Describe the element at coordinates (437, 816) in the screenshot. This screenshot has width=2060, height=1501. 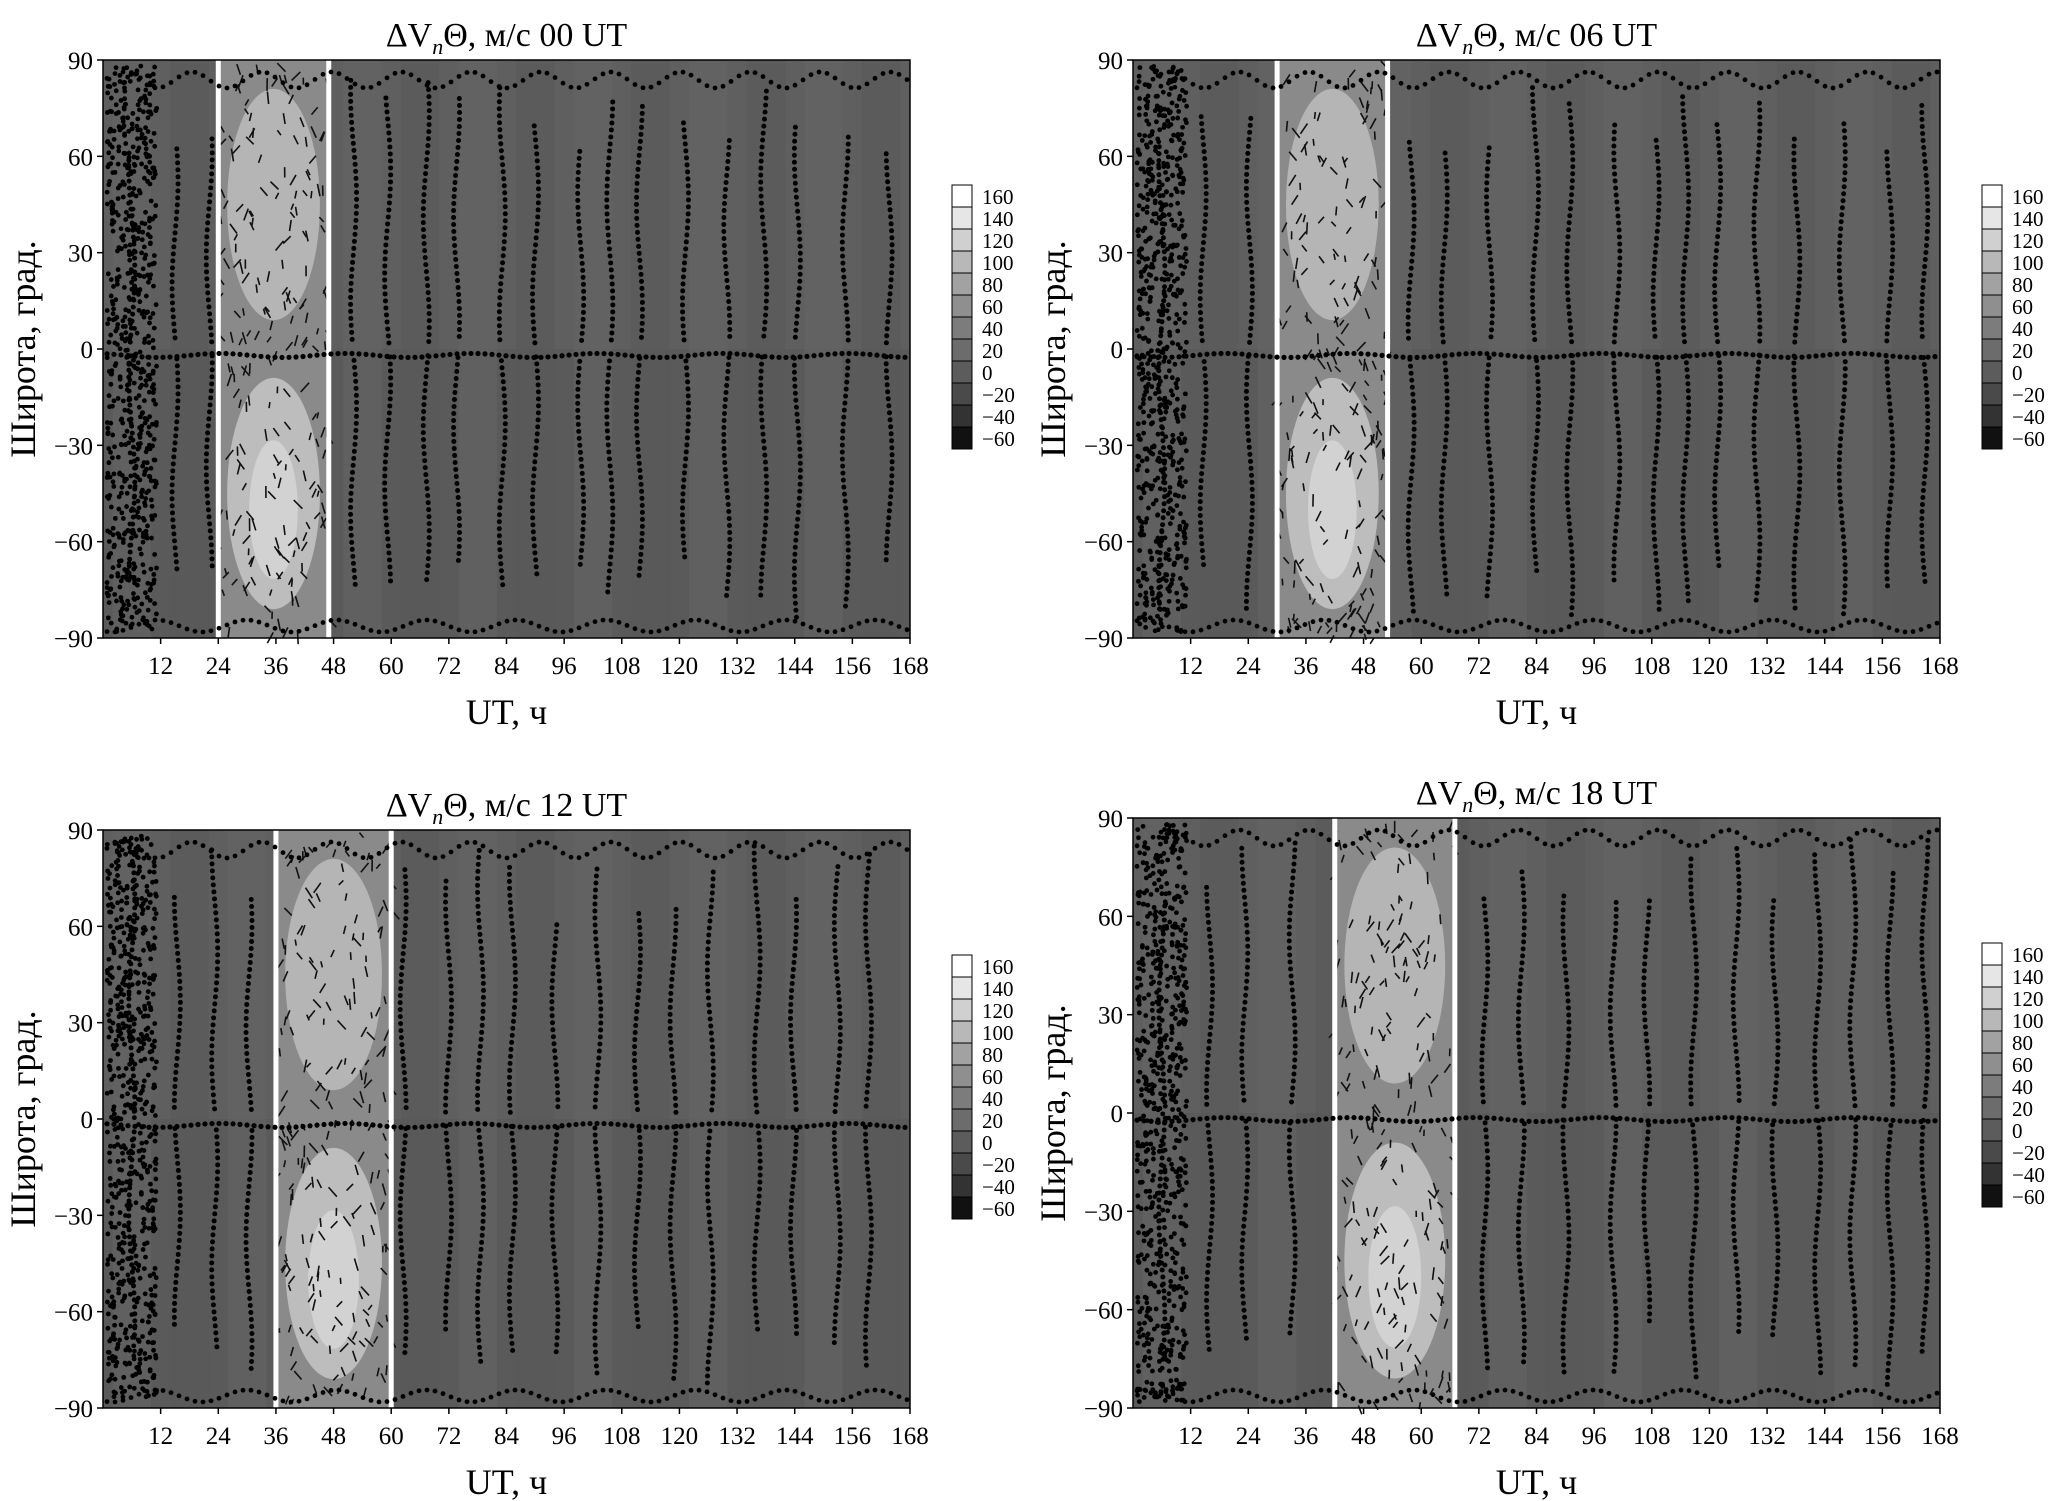
I see `title-sub: n` at that location.